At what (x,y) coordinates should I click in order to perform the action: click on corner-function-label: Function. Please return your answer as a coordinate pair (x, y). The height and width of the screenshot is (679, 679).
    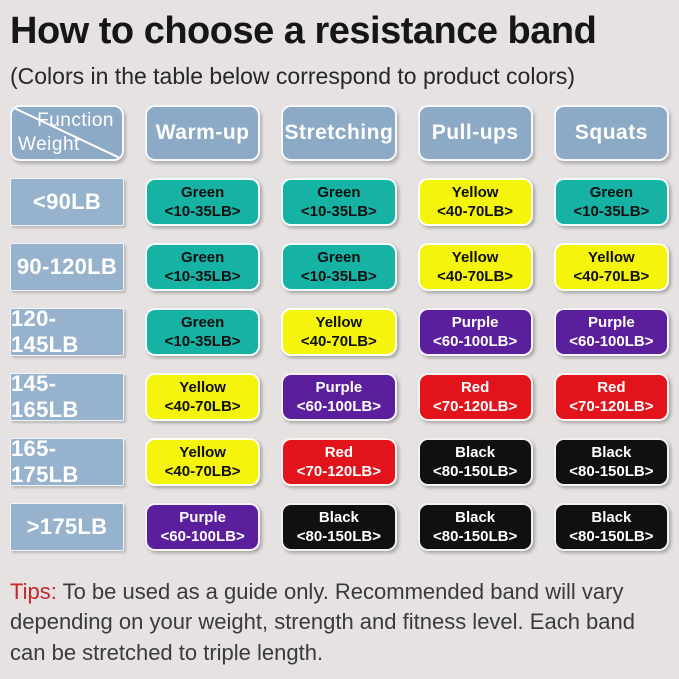
    Looking at the image, I should click on (75, 120).